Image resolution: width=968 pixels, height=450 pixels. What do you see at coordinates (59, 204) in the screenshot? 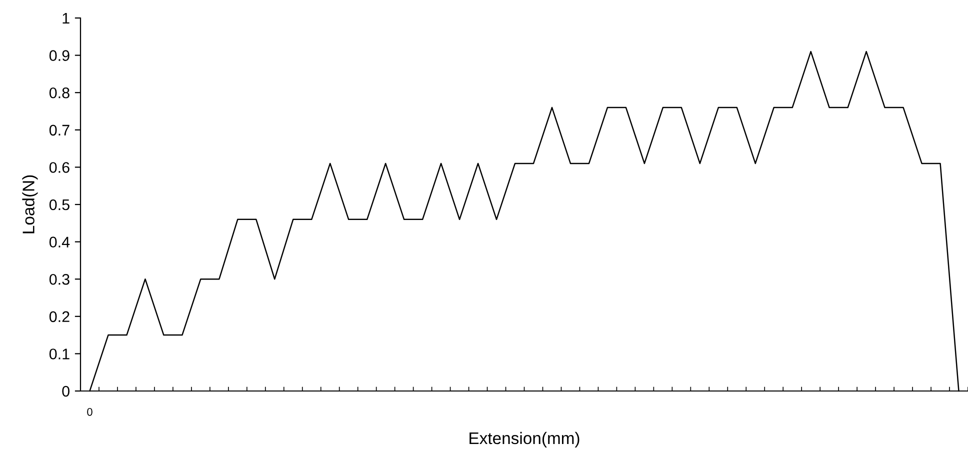
I see `y-tick-label: 0.5` at bounding box center [59, 204].